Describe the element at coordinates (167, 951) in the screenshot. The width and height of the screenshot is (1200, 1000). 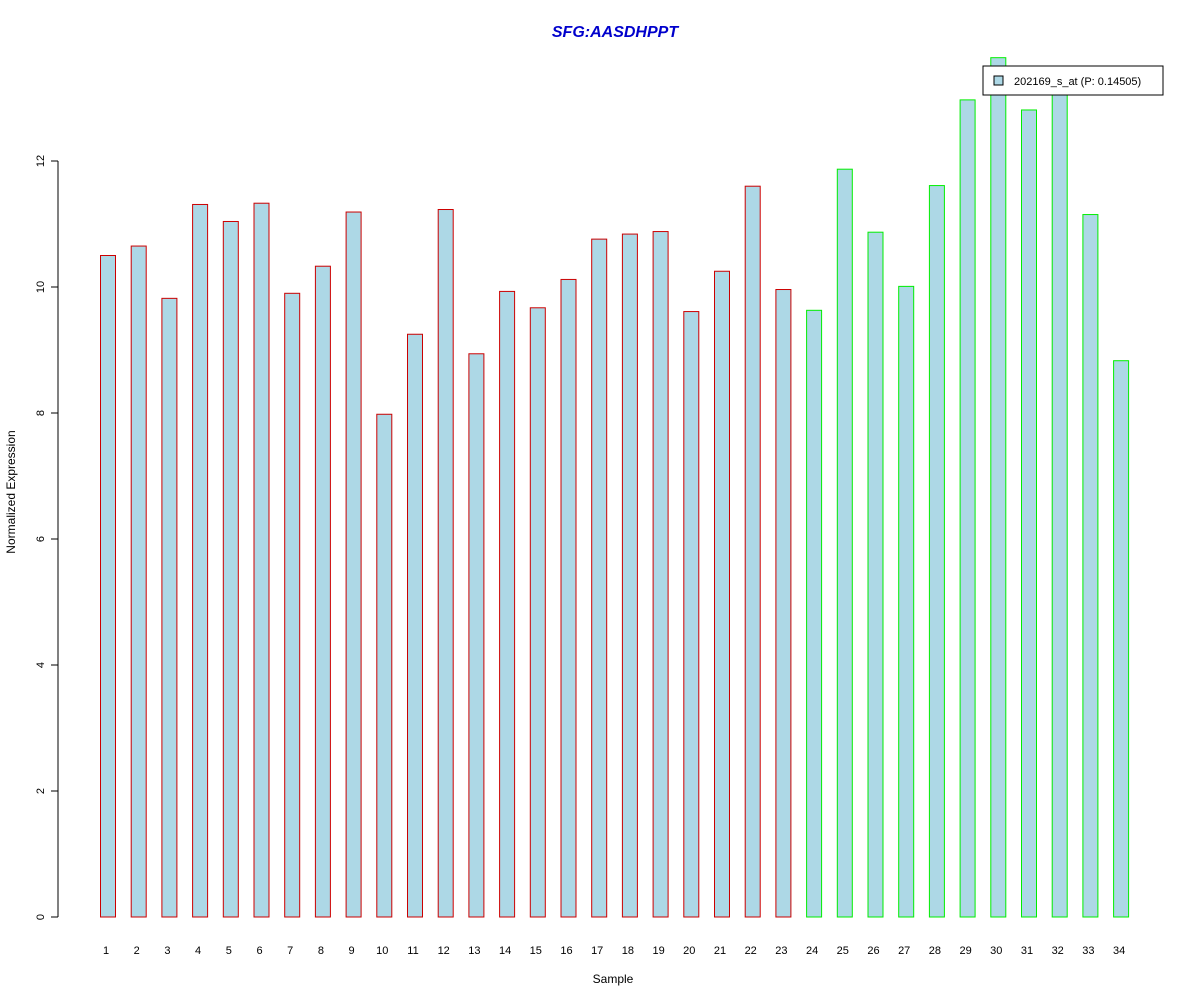
I see `x-tick-label: 3` at that location.